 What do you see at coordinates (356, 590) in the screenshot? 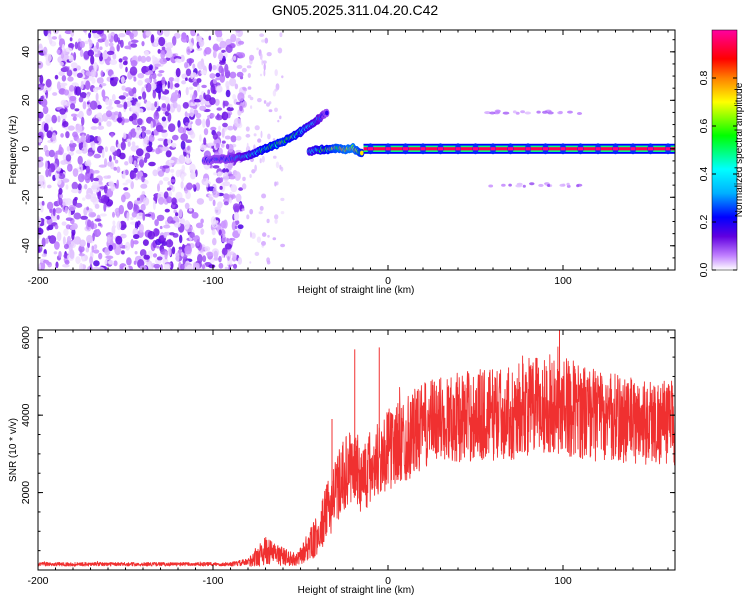
I see `snr-x-label: Height of straight line (km)` at bounding box center [356, 590].